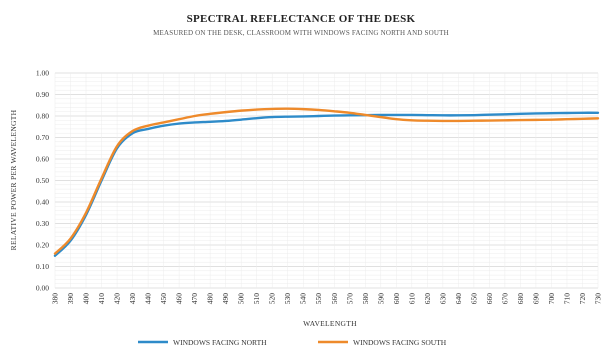 The height and width of the screenshot is (351, 603). Describe the element at coordinates (13, 179) in the screenshot. I see `y-axis-title: Relative power per wavelength` at that location.